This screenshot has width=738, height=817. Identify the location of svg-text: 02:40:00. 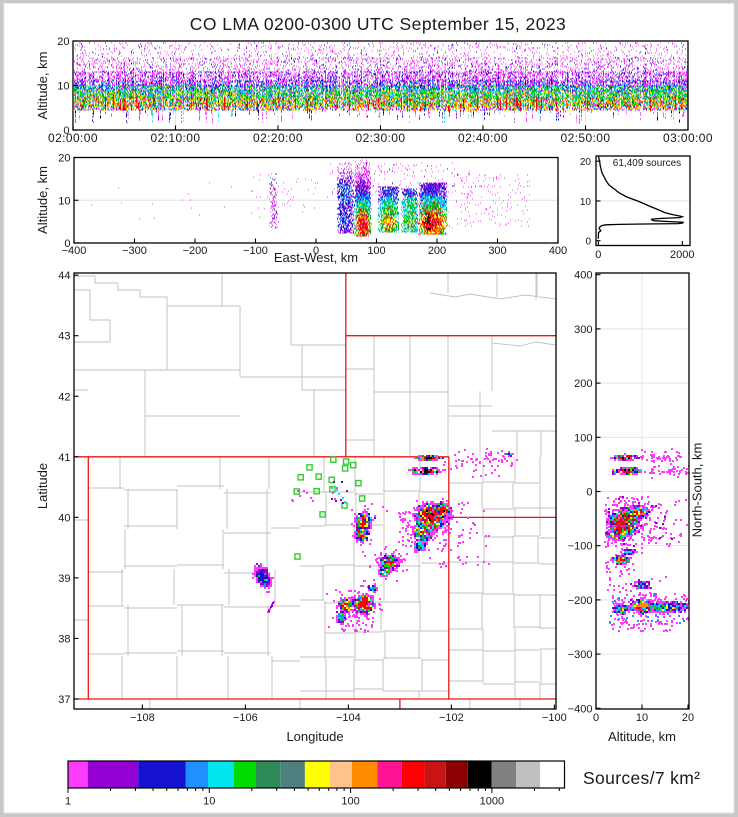
(483, 138).